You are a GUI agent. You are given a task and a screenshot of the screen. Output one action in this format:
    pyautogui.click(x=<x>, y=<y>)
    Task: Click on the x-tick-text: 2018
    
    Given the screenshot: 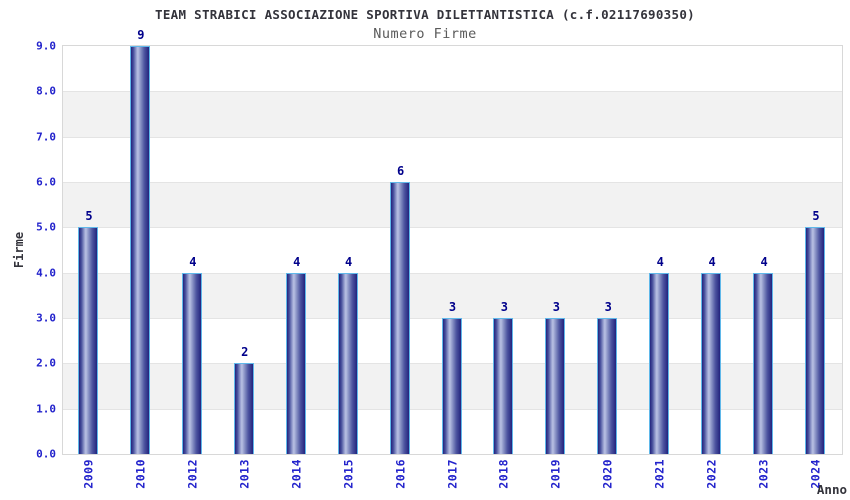 What is the action you would take?
    pyautogui.click(x=503, y=474)
    